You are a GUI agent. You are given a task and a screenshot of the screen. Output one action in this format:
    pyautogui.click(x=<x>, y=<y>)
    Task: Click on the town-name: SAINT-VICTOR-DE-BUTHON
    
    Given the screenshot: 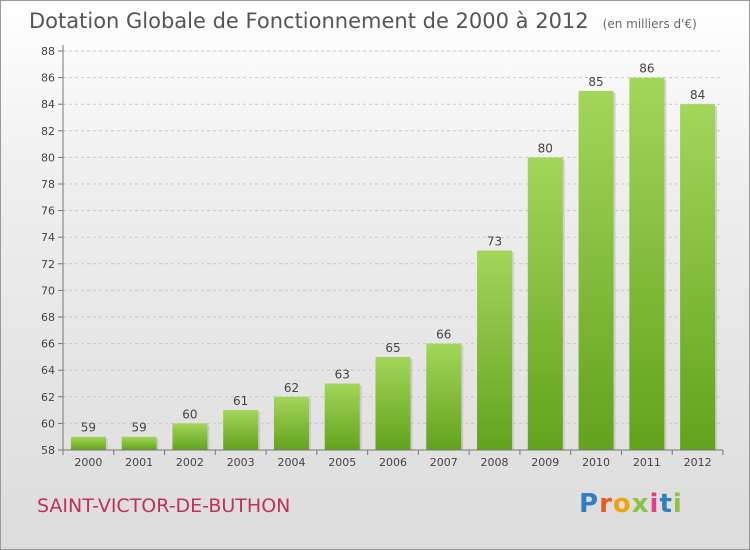 What is the action you would take?
    pyautogui.click(x=164, y=506)
    